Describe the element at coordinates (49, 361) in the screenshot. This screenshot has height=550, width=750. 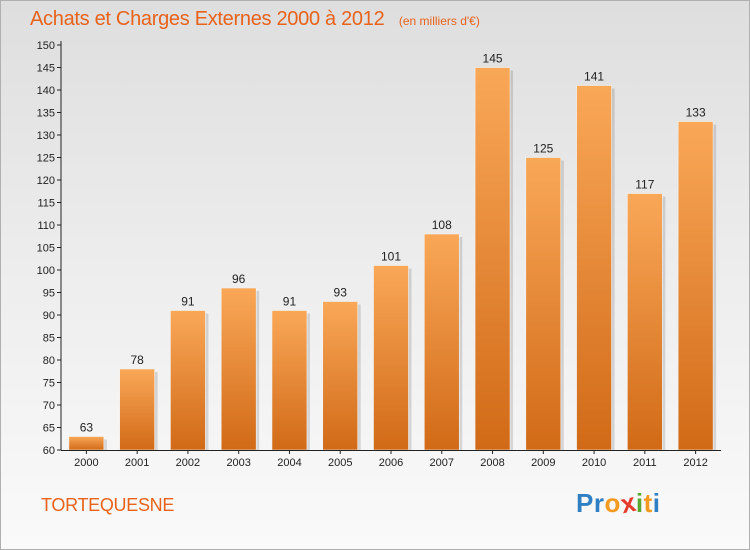
I see `y-tick-label: 80` at that location.